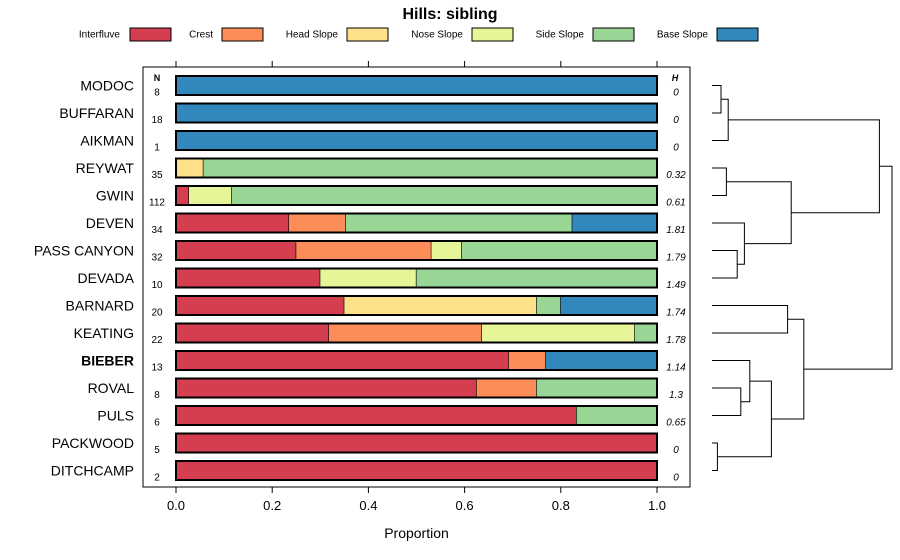  I want to click on legend-swatch-nose-slope, so click(492, 34).